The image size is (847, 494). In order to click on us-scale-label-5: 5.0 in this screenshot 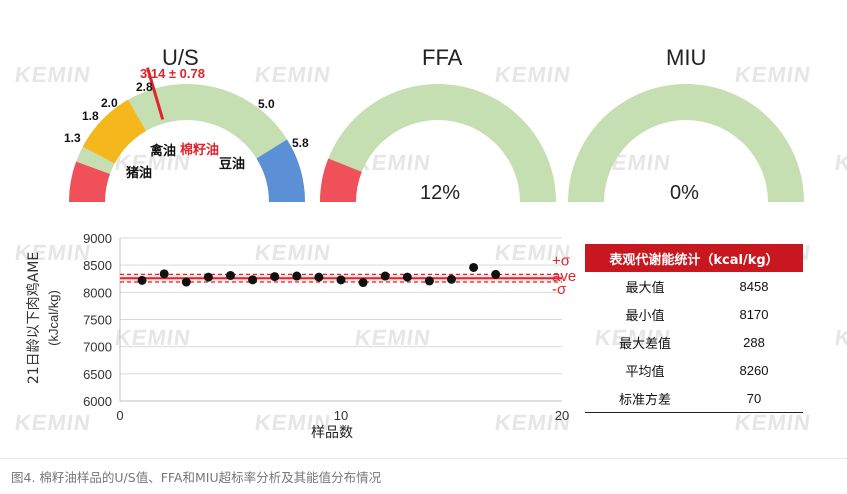, I will do `click(266, 104)`.